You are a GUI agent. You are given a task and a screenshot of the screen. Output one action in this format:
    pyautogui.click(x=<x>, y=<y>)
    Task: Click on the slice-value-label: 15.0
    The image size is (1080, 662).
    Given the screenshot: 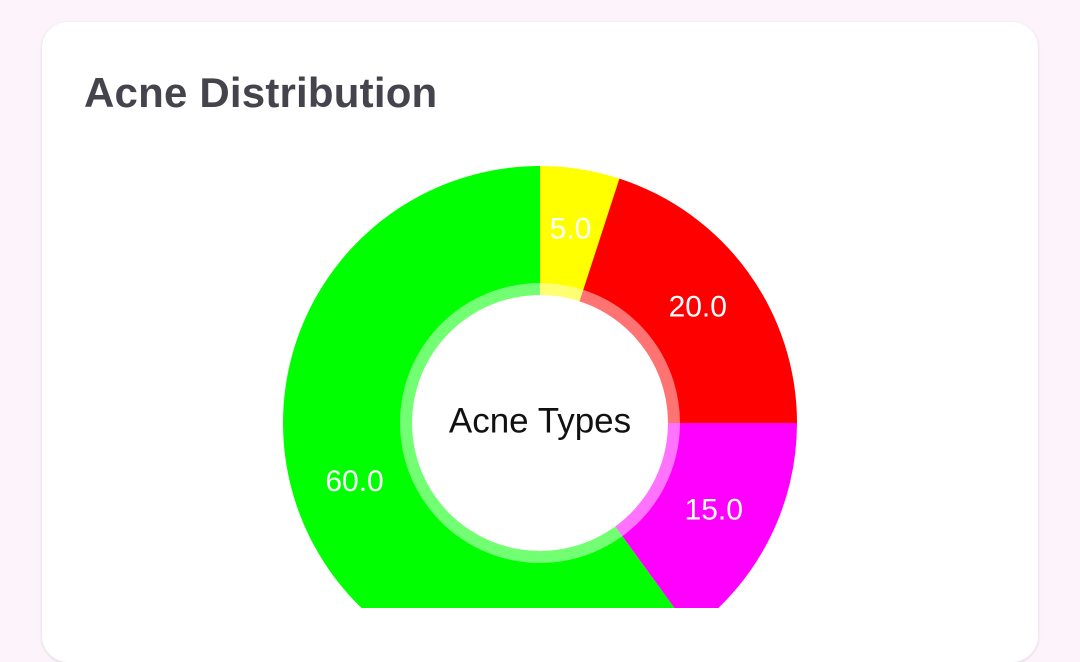 What is the action you would take?
    pyautogui.click(x=714, y=509)
    